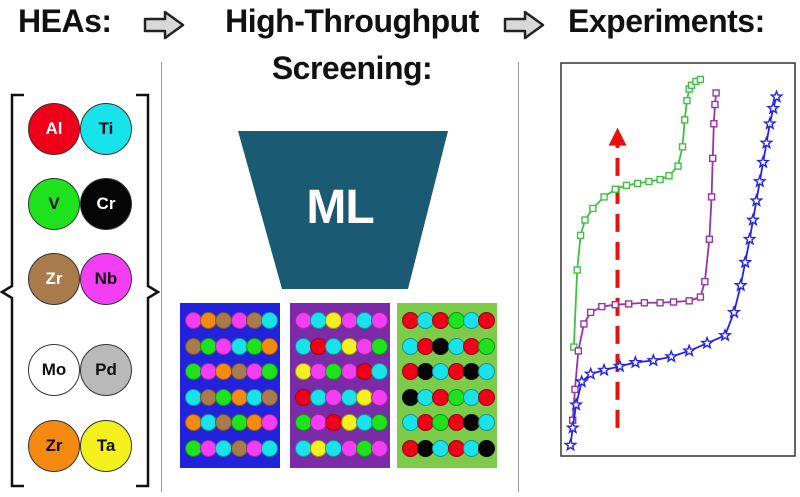  I want to click on element-al-badge: Al, so click(54, 129).